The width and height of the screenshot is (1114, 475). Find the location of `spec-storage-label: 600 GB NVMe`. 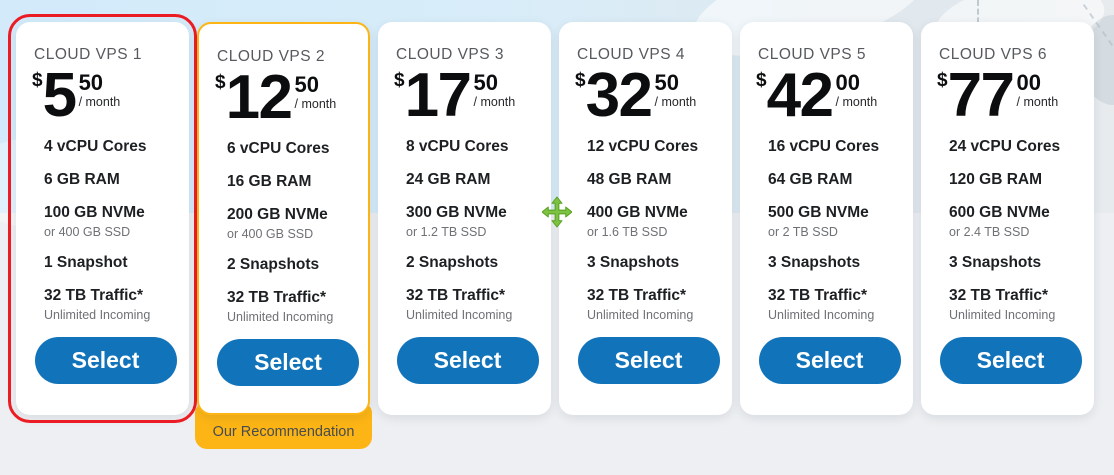

spec-storage-label: 600 GB NVMe is located at coordinates (999, 212).